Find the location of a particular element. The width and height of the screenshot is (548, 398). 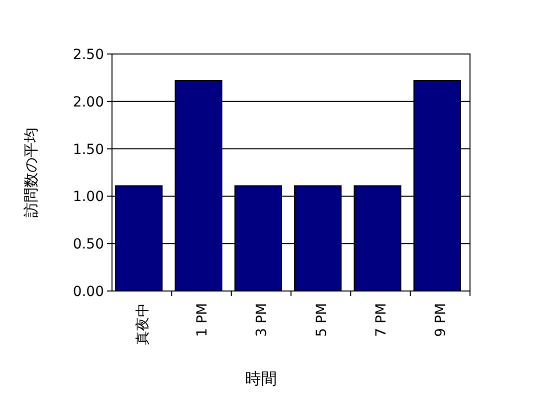

x-axis-title: 時間 is located at coordinates (261, 378).